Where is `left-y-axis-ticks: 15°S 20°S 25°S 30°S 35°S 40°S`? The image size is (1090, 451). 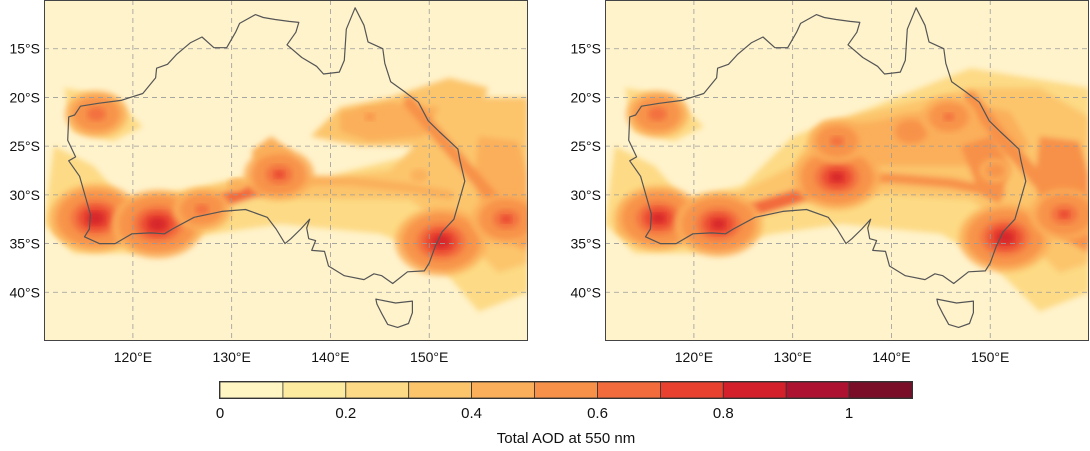
left-y-axis-ticks: 15°S 20°S 25°S 30°S 35°S 40°S is located at coordinates (24, 171).